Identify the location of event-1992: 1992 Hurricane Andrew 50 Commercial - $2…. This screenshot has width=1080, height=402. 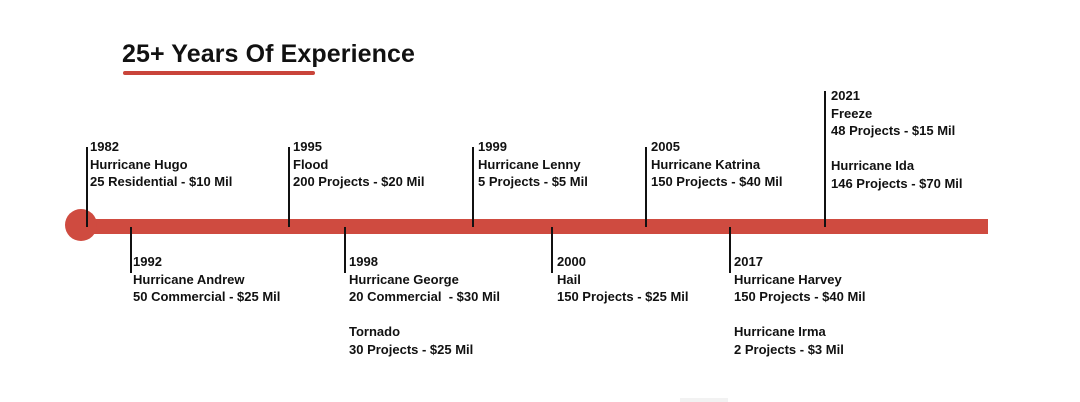
(206, 279).